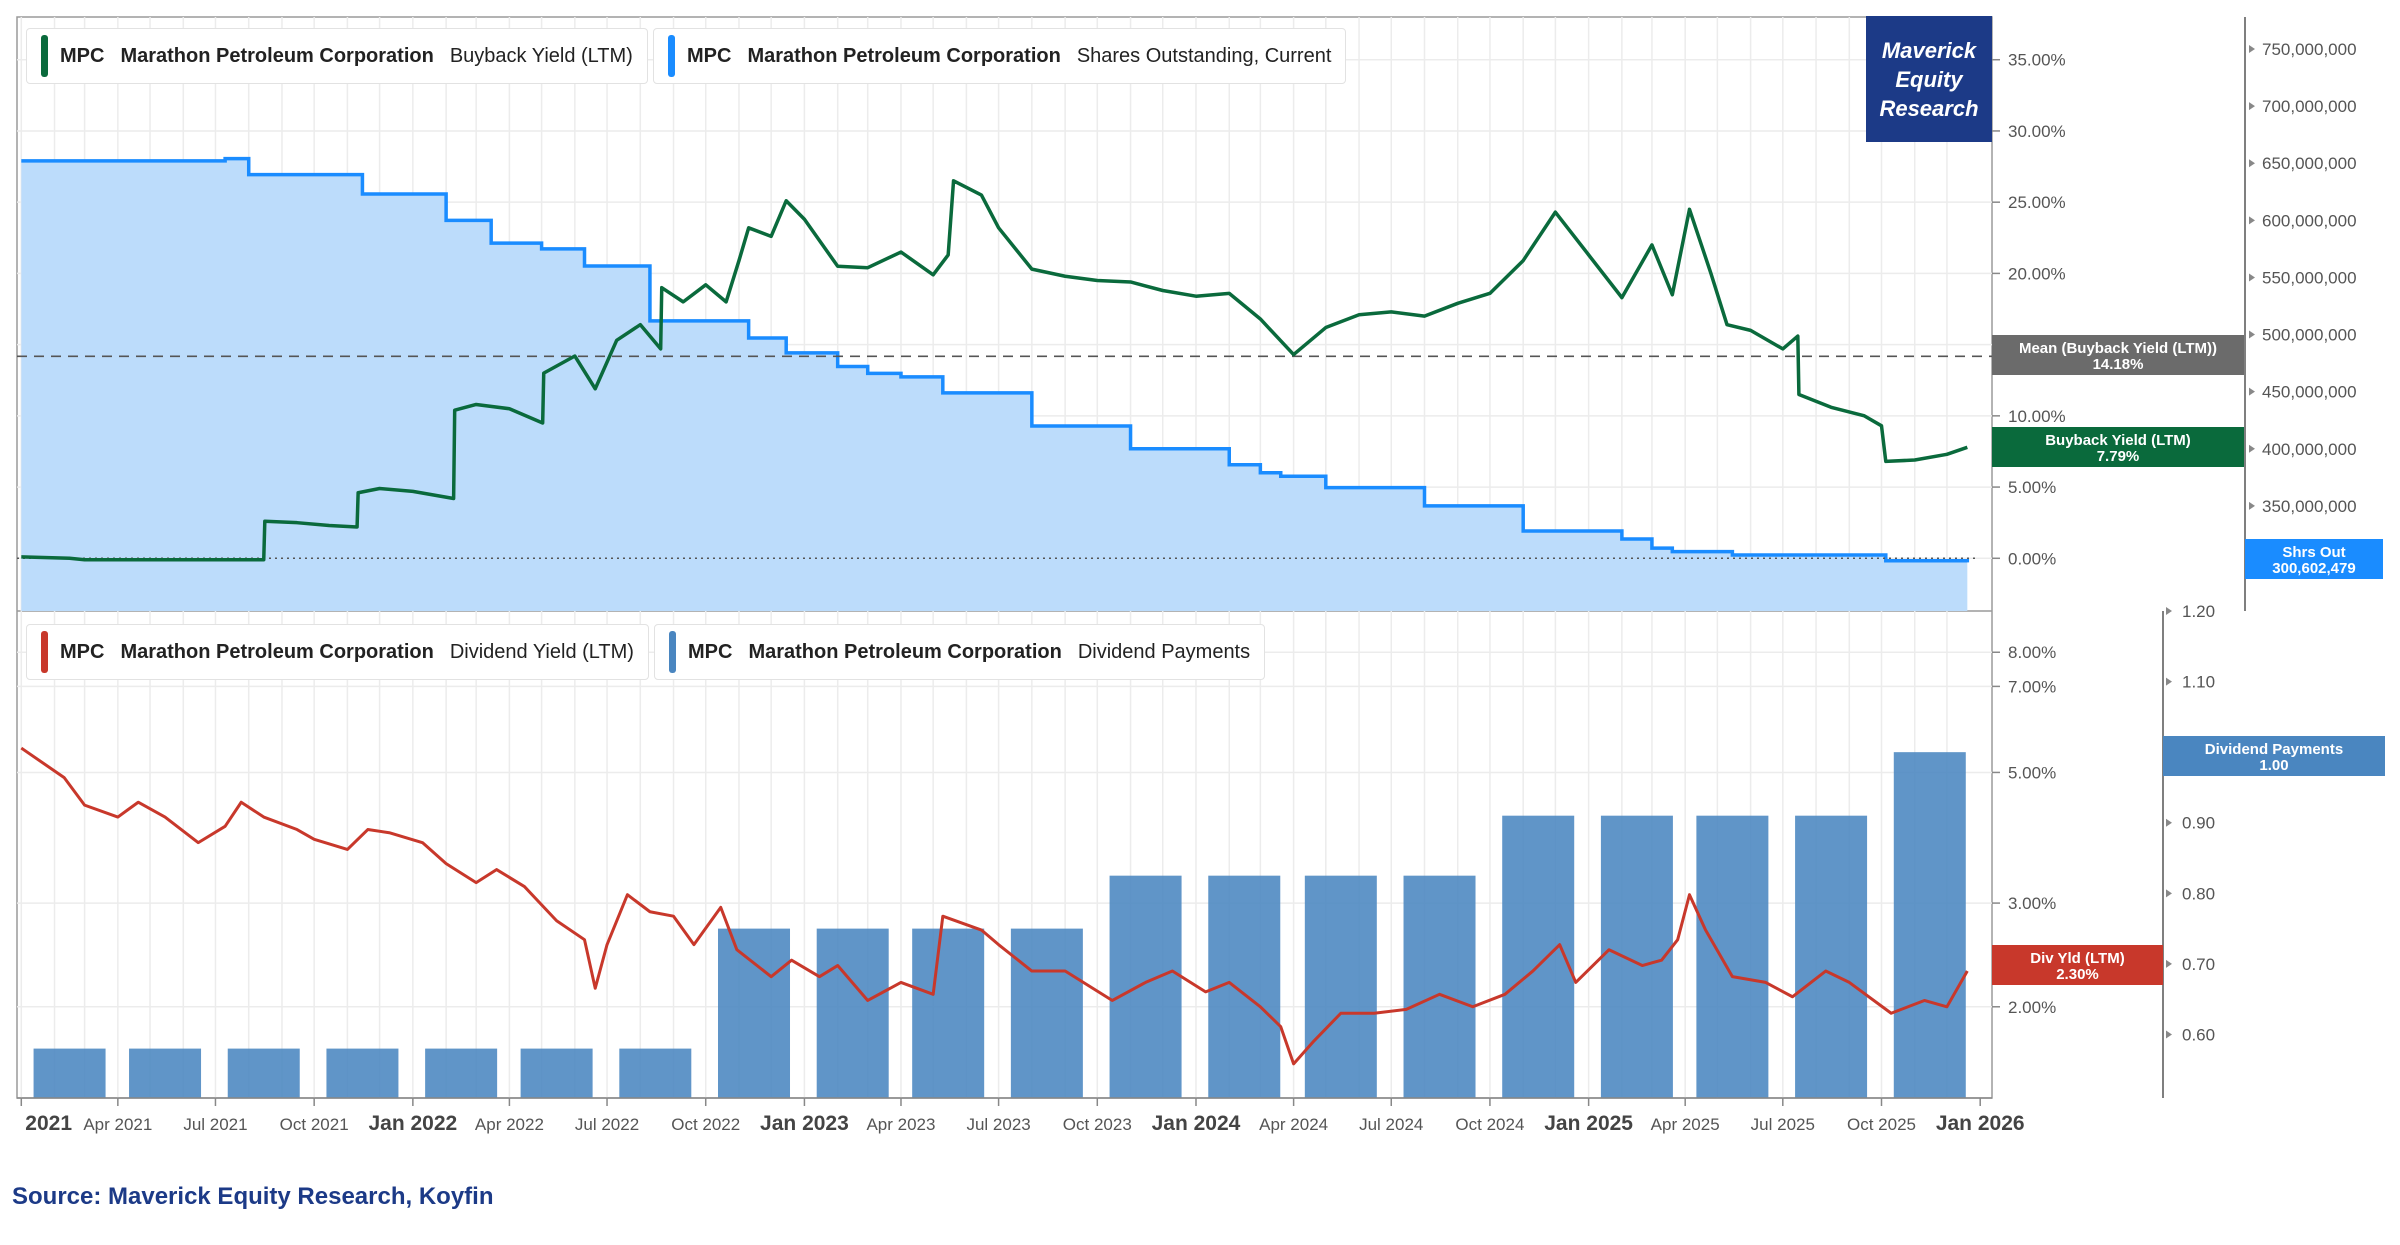 The height and width of the screenshot is (1245, 2400). What do you see at coordinates (2037, 273) in the screenshot?
I see `y-tick-label: 20.00%` at bounding box center [2037, 273].